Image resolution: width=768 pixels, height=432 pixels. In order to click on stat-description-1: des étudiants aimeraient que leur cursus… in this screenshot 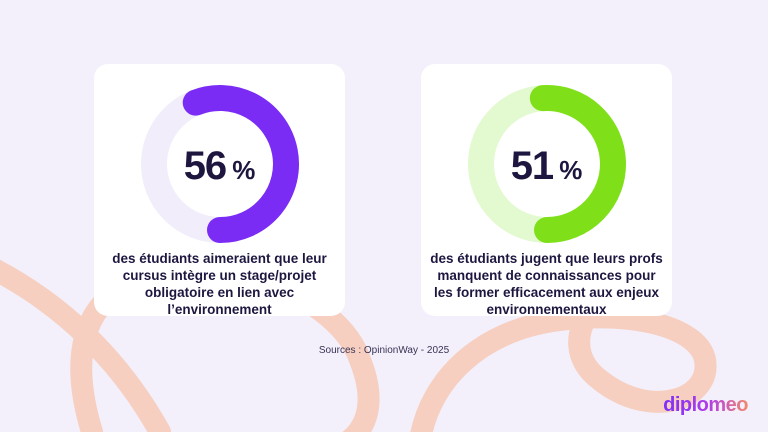, I will do `click(219, 284)`.